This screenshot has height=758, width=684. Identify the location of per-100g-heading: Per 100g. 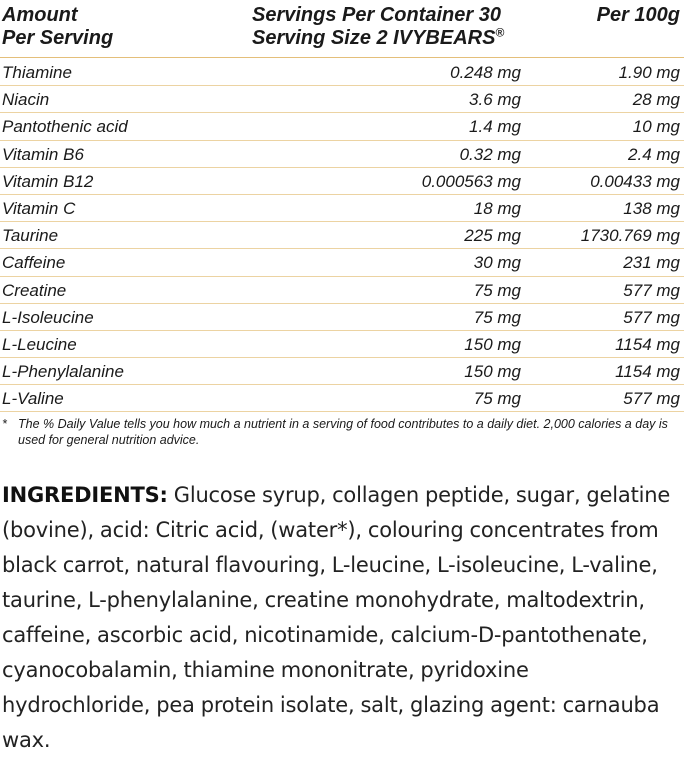
(638, 15).